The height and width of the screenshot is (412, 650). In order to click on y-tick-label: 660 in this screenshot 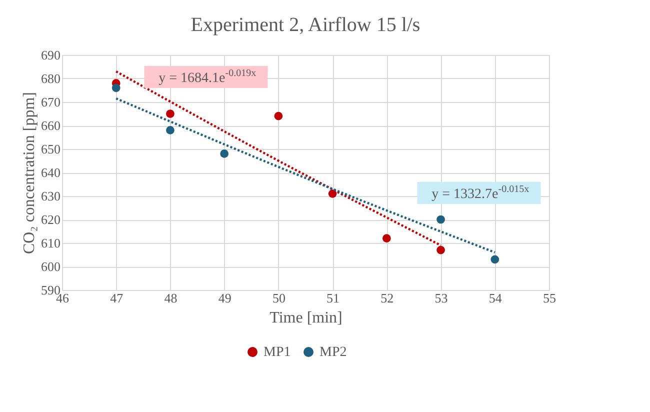, I will do `click(50, 125)`.